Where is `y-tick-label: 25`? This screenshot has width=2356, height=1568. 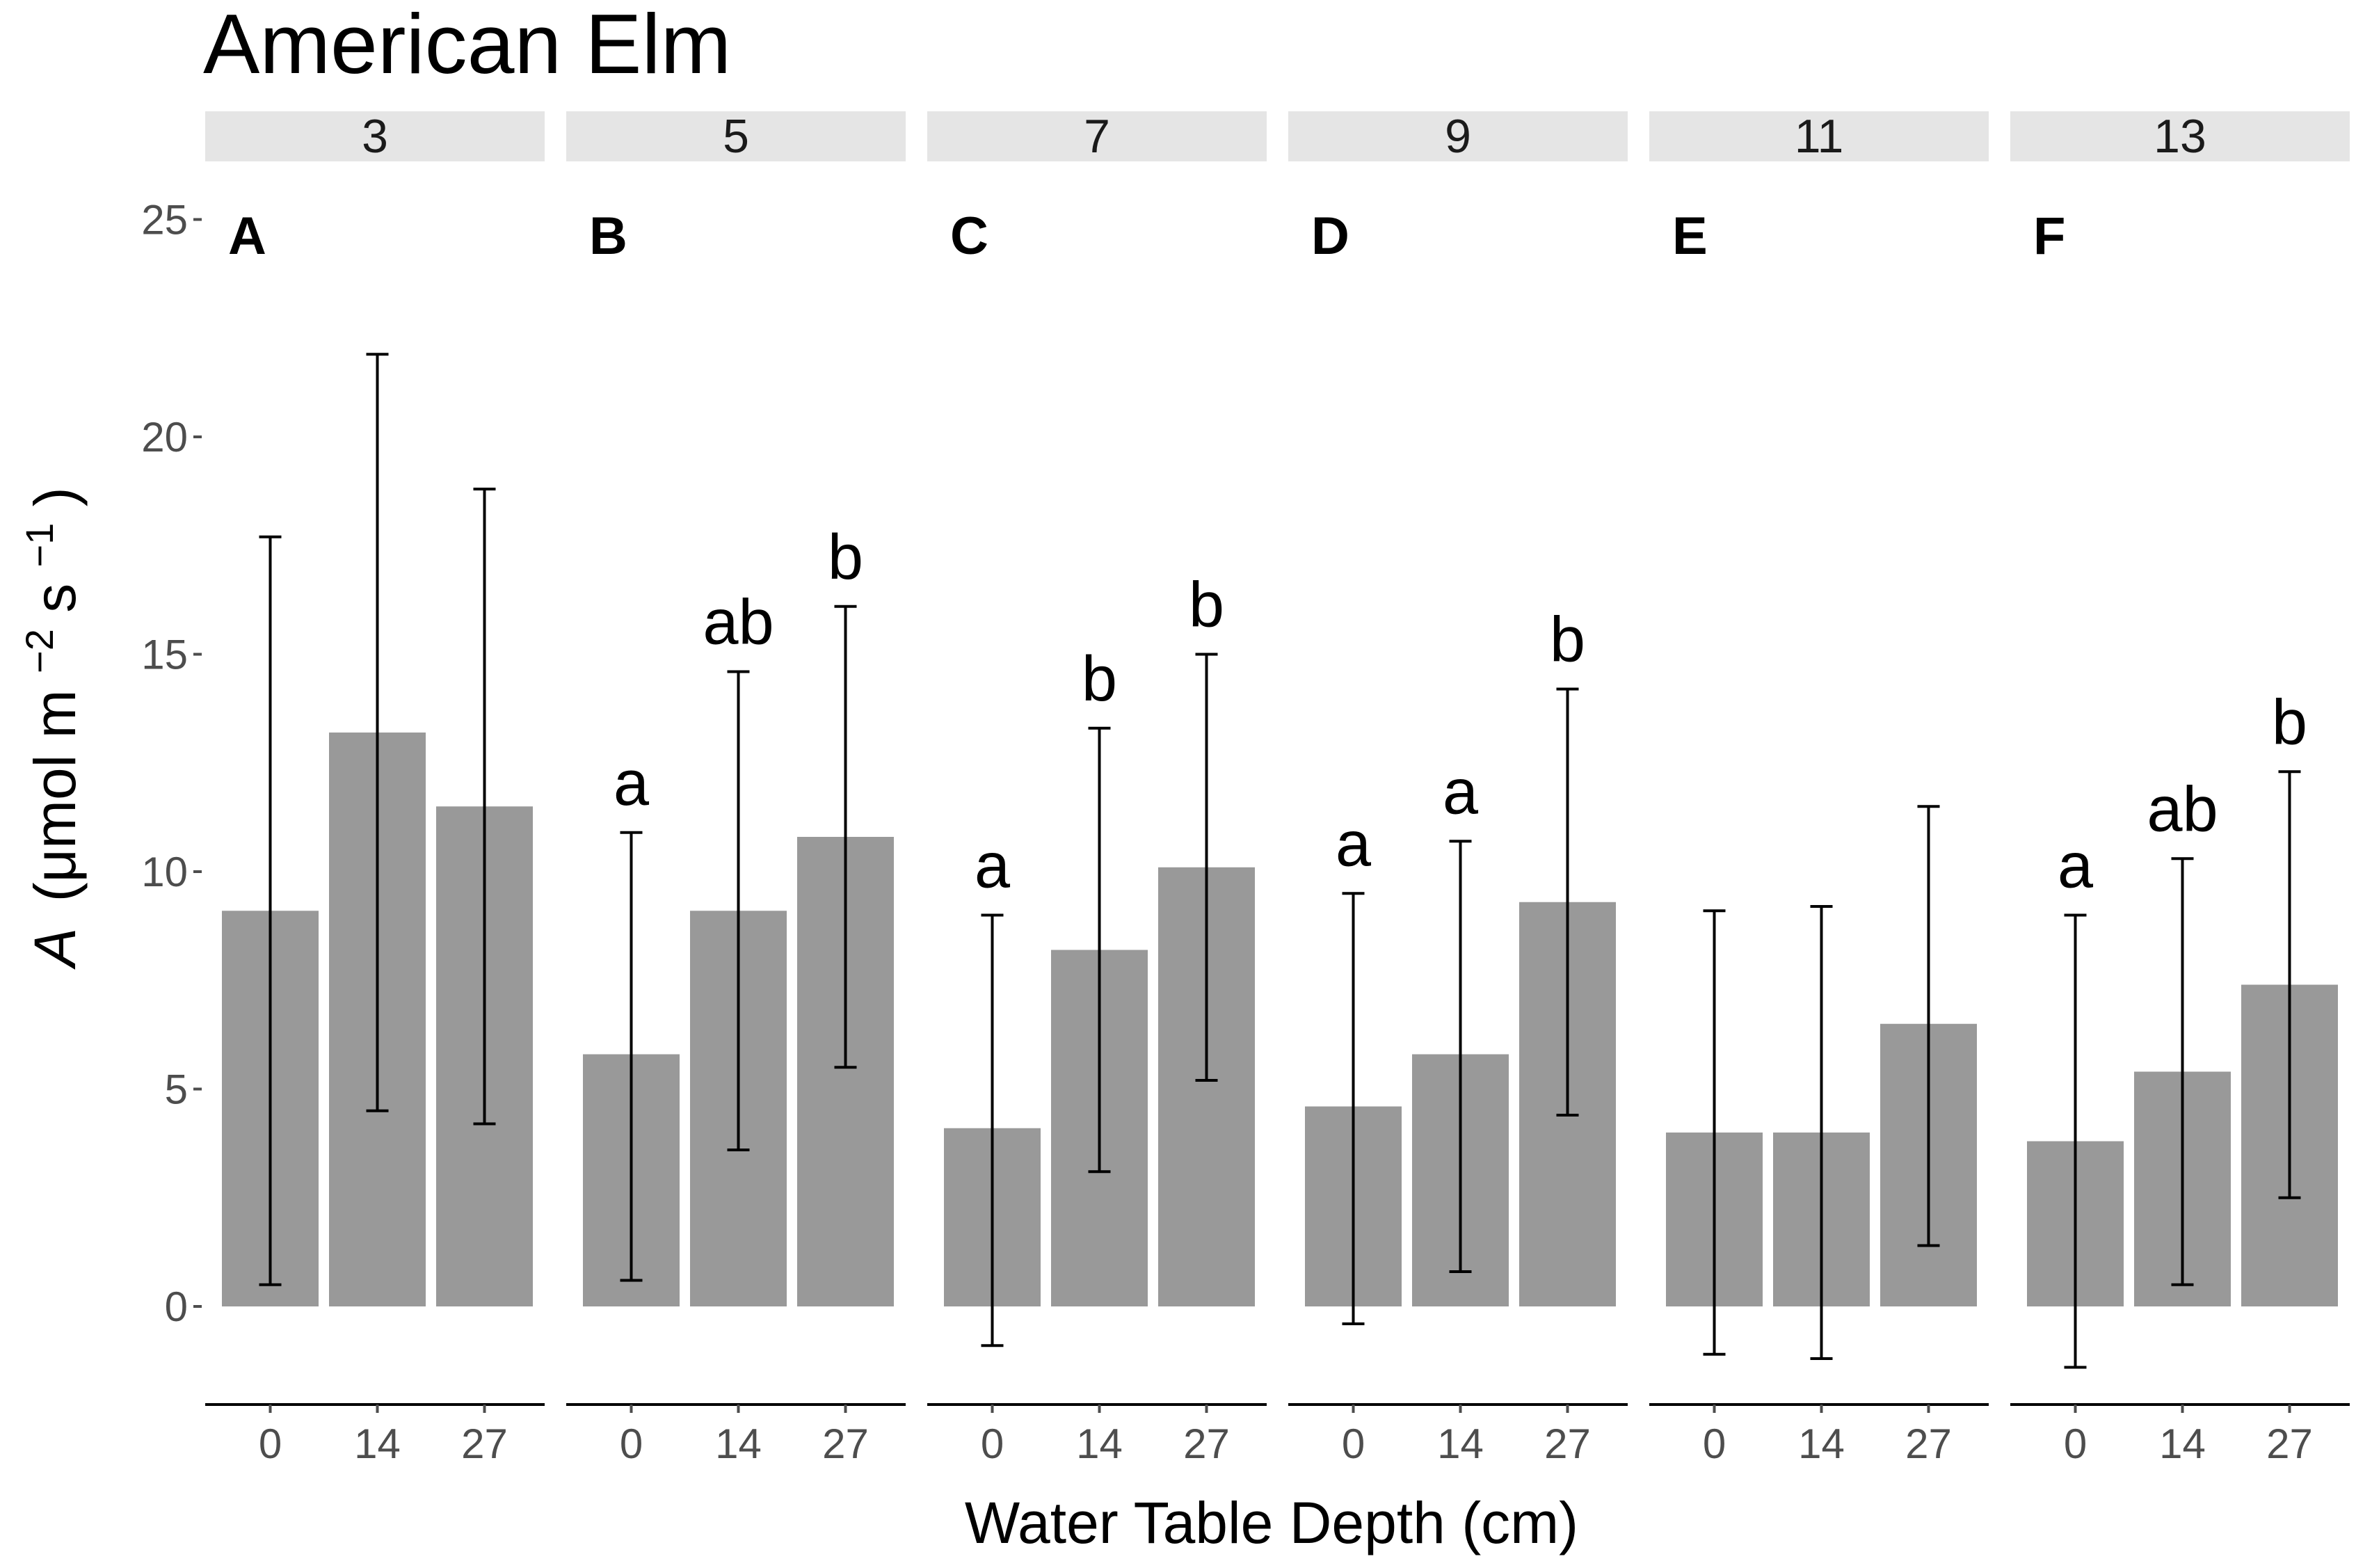 y-tick-label: 25 is located at coordinates (164, 220).